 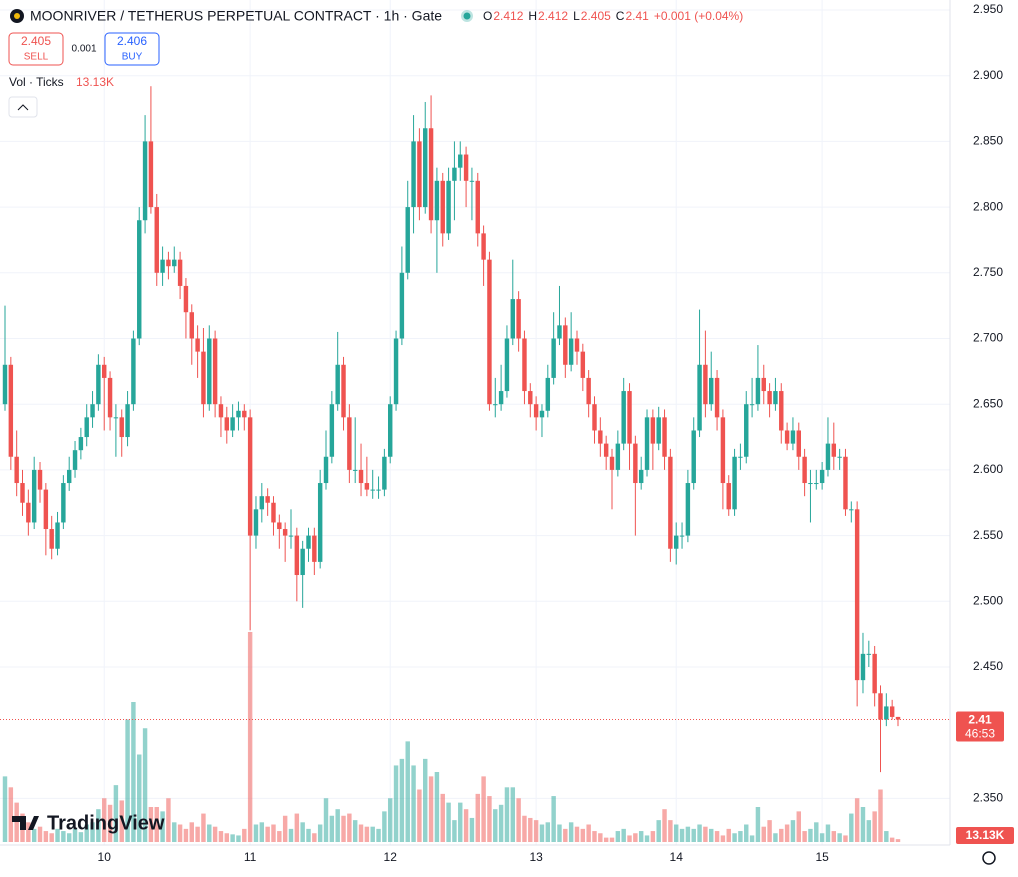 What do you see at coordinates (25, 823) in the screenshot?
I see `brand-logo` at bounding box center [25, 823].